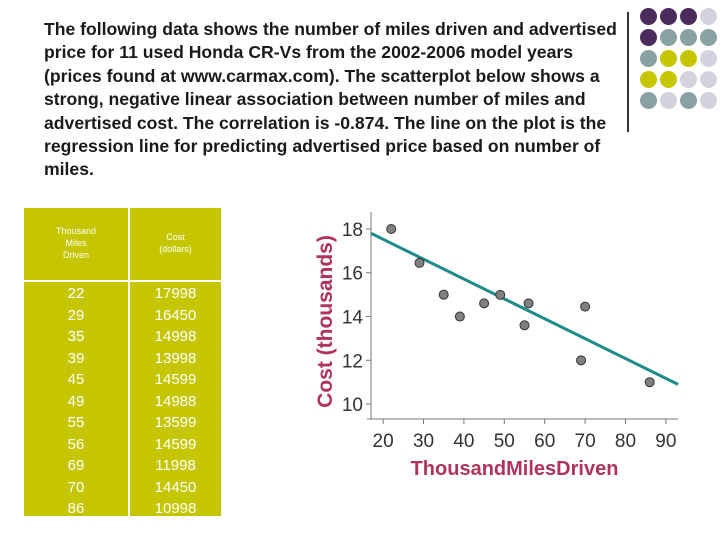 Image resolution: width=720 pixels, height=540 pixels. What do you see at coordinates (76, 336) in the screenshot?
I see `miles-cell: 35` at bounding box center [76, 336].